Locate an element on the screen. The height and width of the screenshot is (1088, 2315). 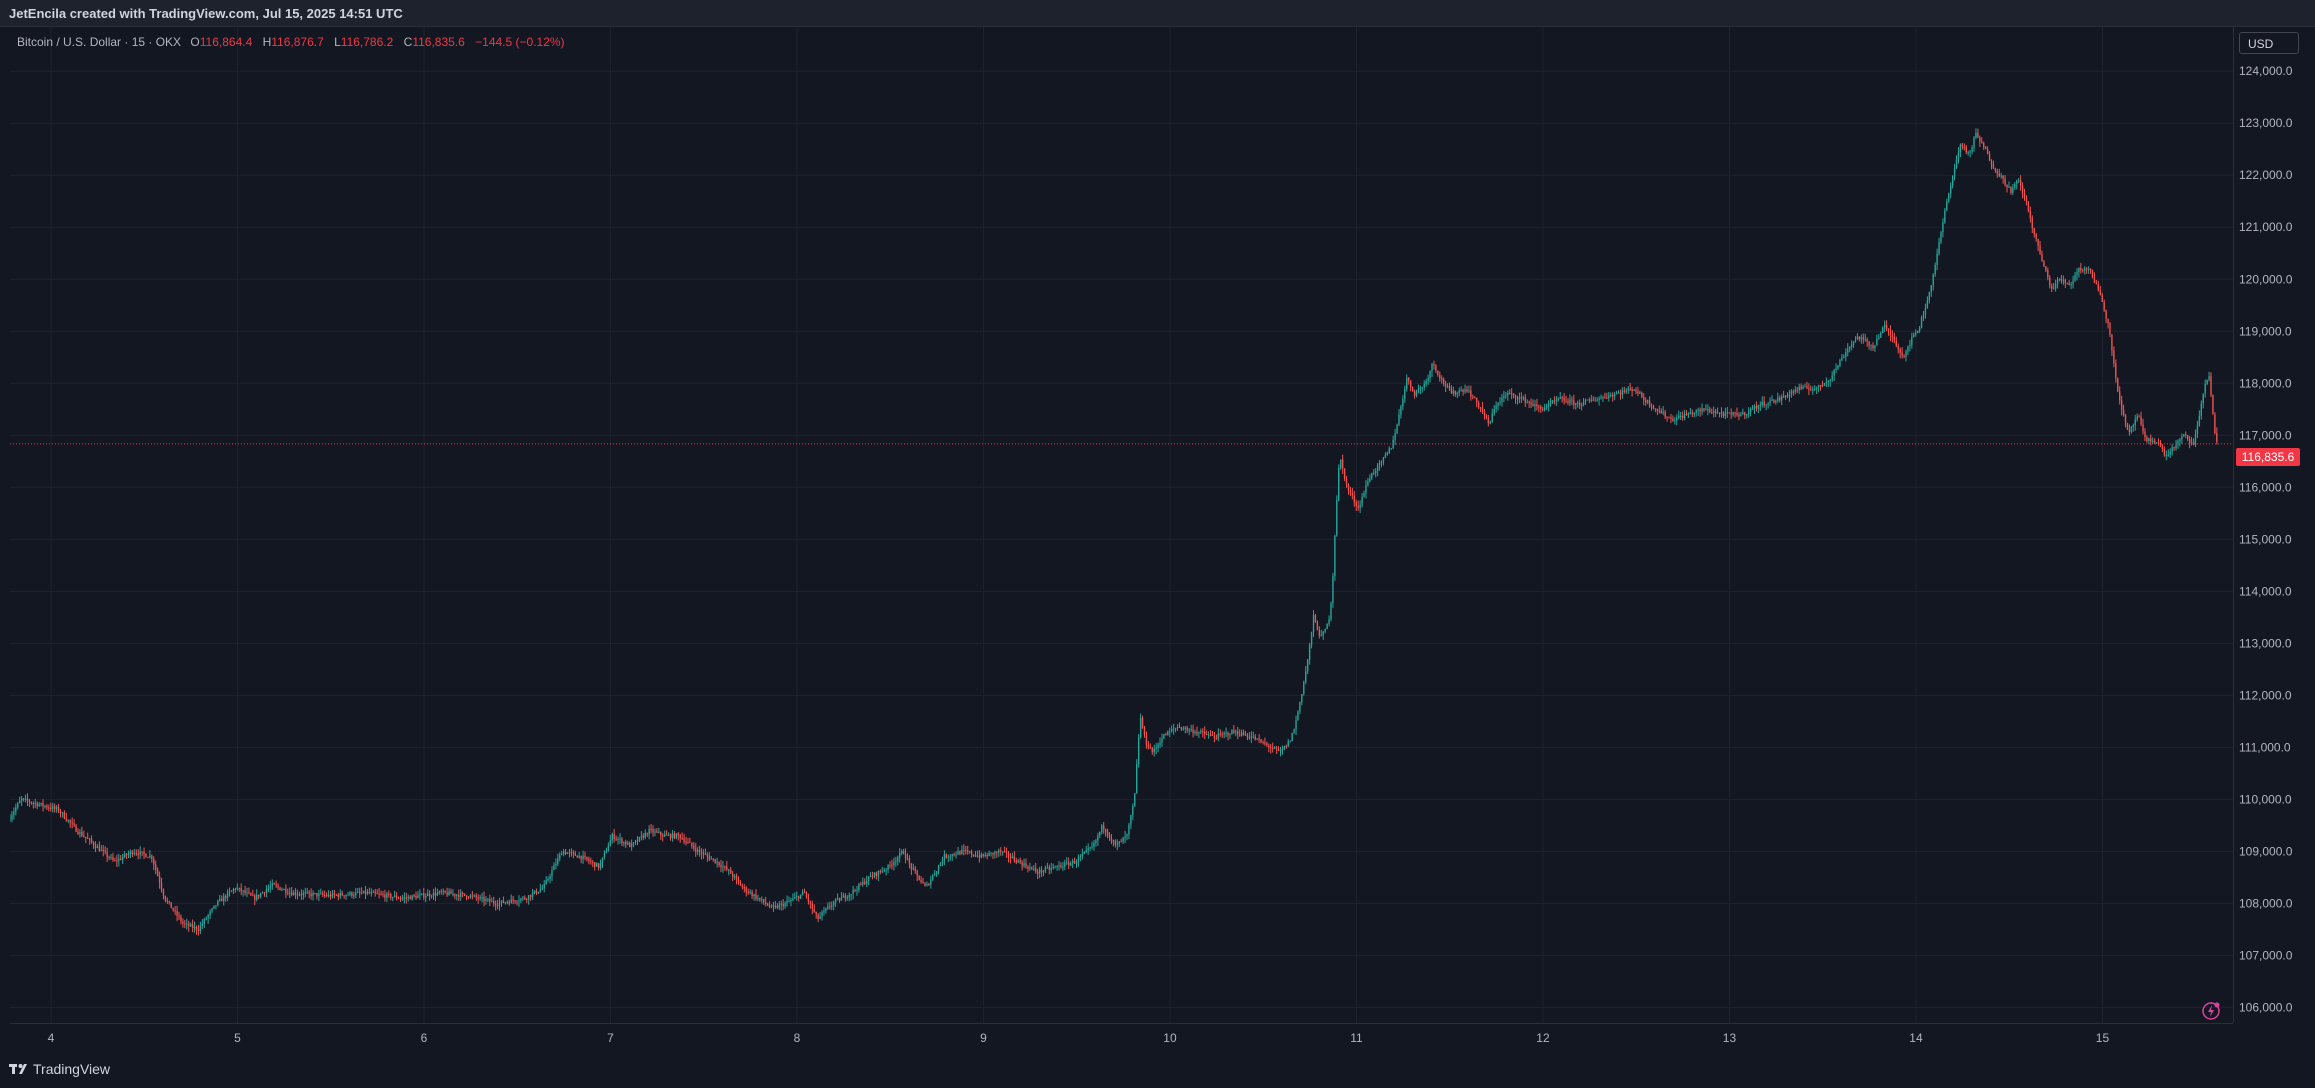
time-axis: 4 5 6 7 8 9 10 11 12 13 14 15 is located at coordinates (1121, 1037).